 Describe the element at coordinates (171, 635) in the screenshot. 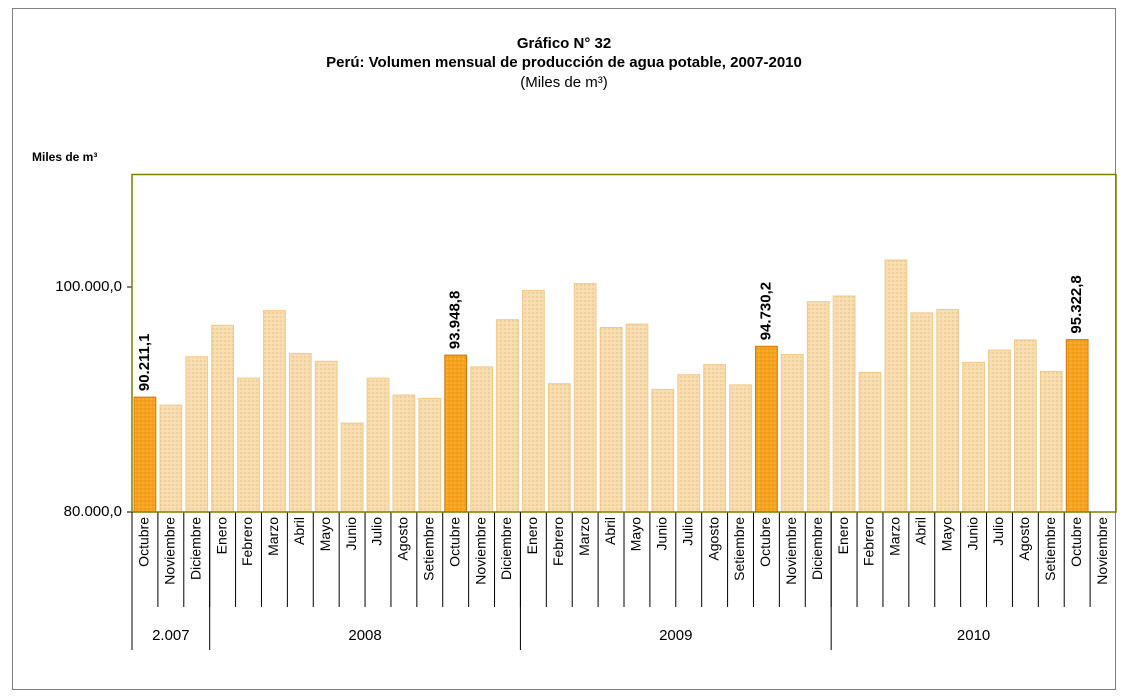

I see `group-label: 2.007` at that location.